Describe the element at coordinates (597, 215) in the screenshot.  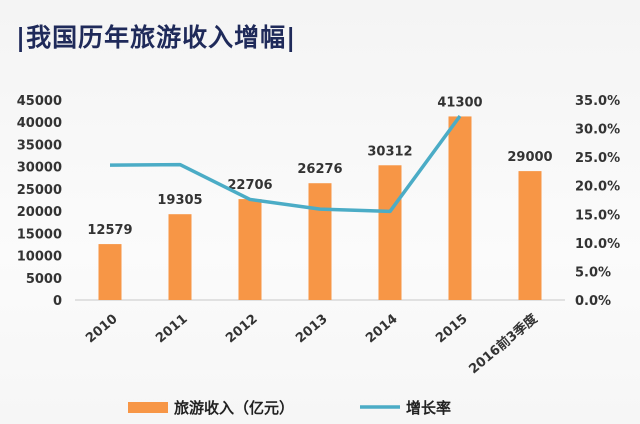
I see `y-right-tick-label: 15.0%` at that location.